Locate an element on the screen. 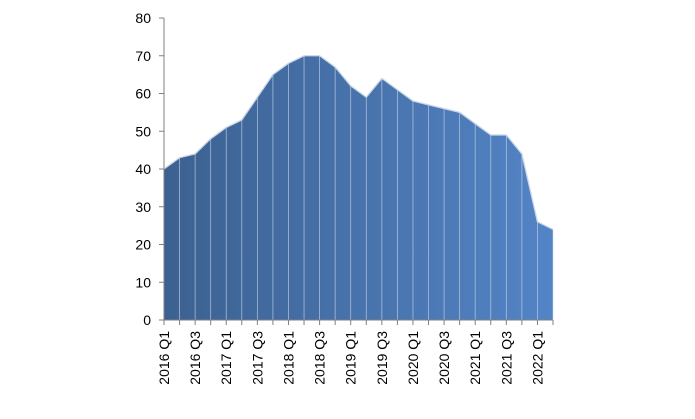 Image resolution: width=695 pixels, height=419 pixels. x-tick-label: 2019 Q1 is located at coordinates (351, 358).